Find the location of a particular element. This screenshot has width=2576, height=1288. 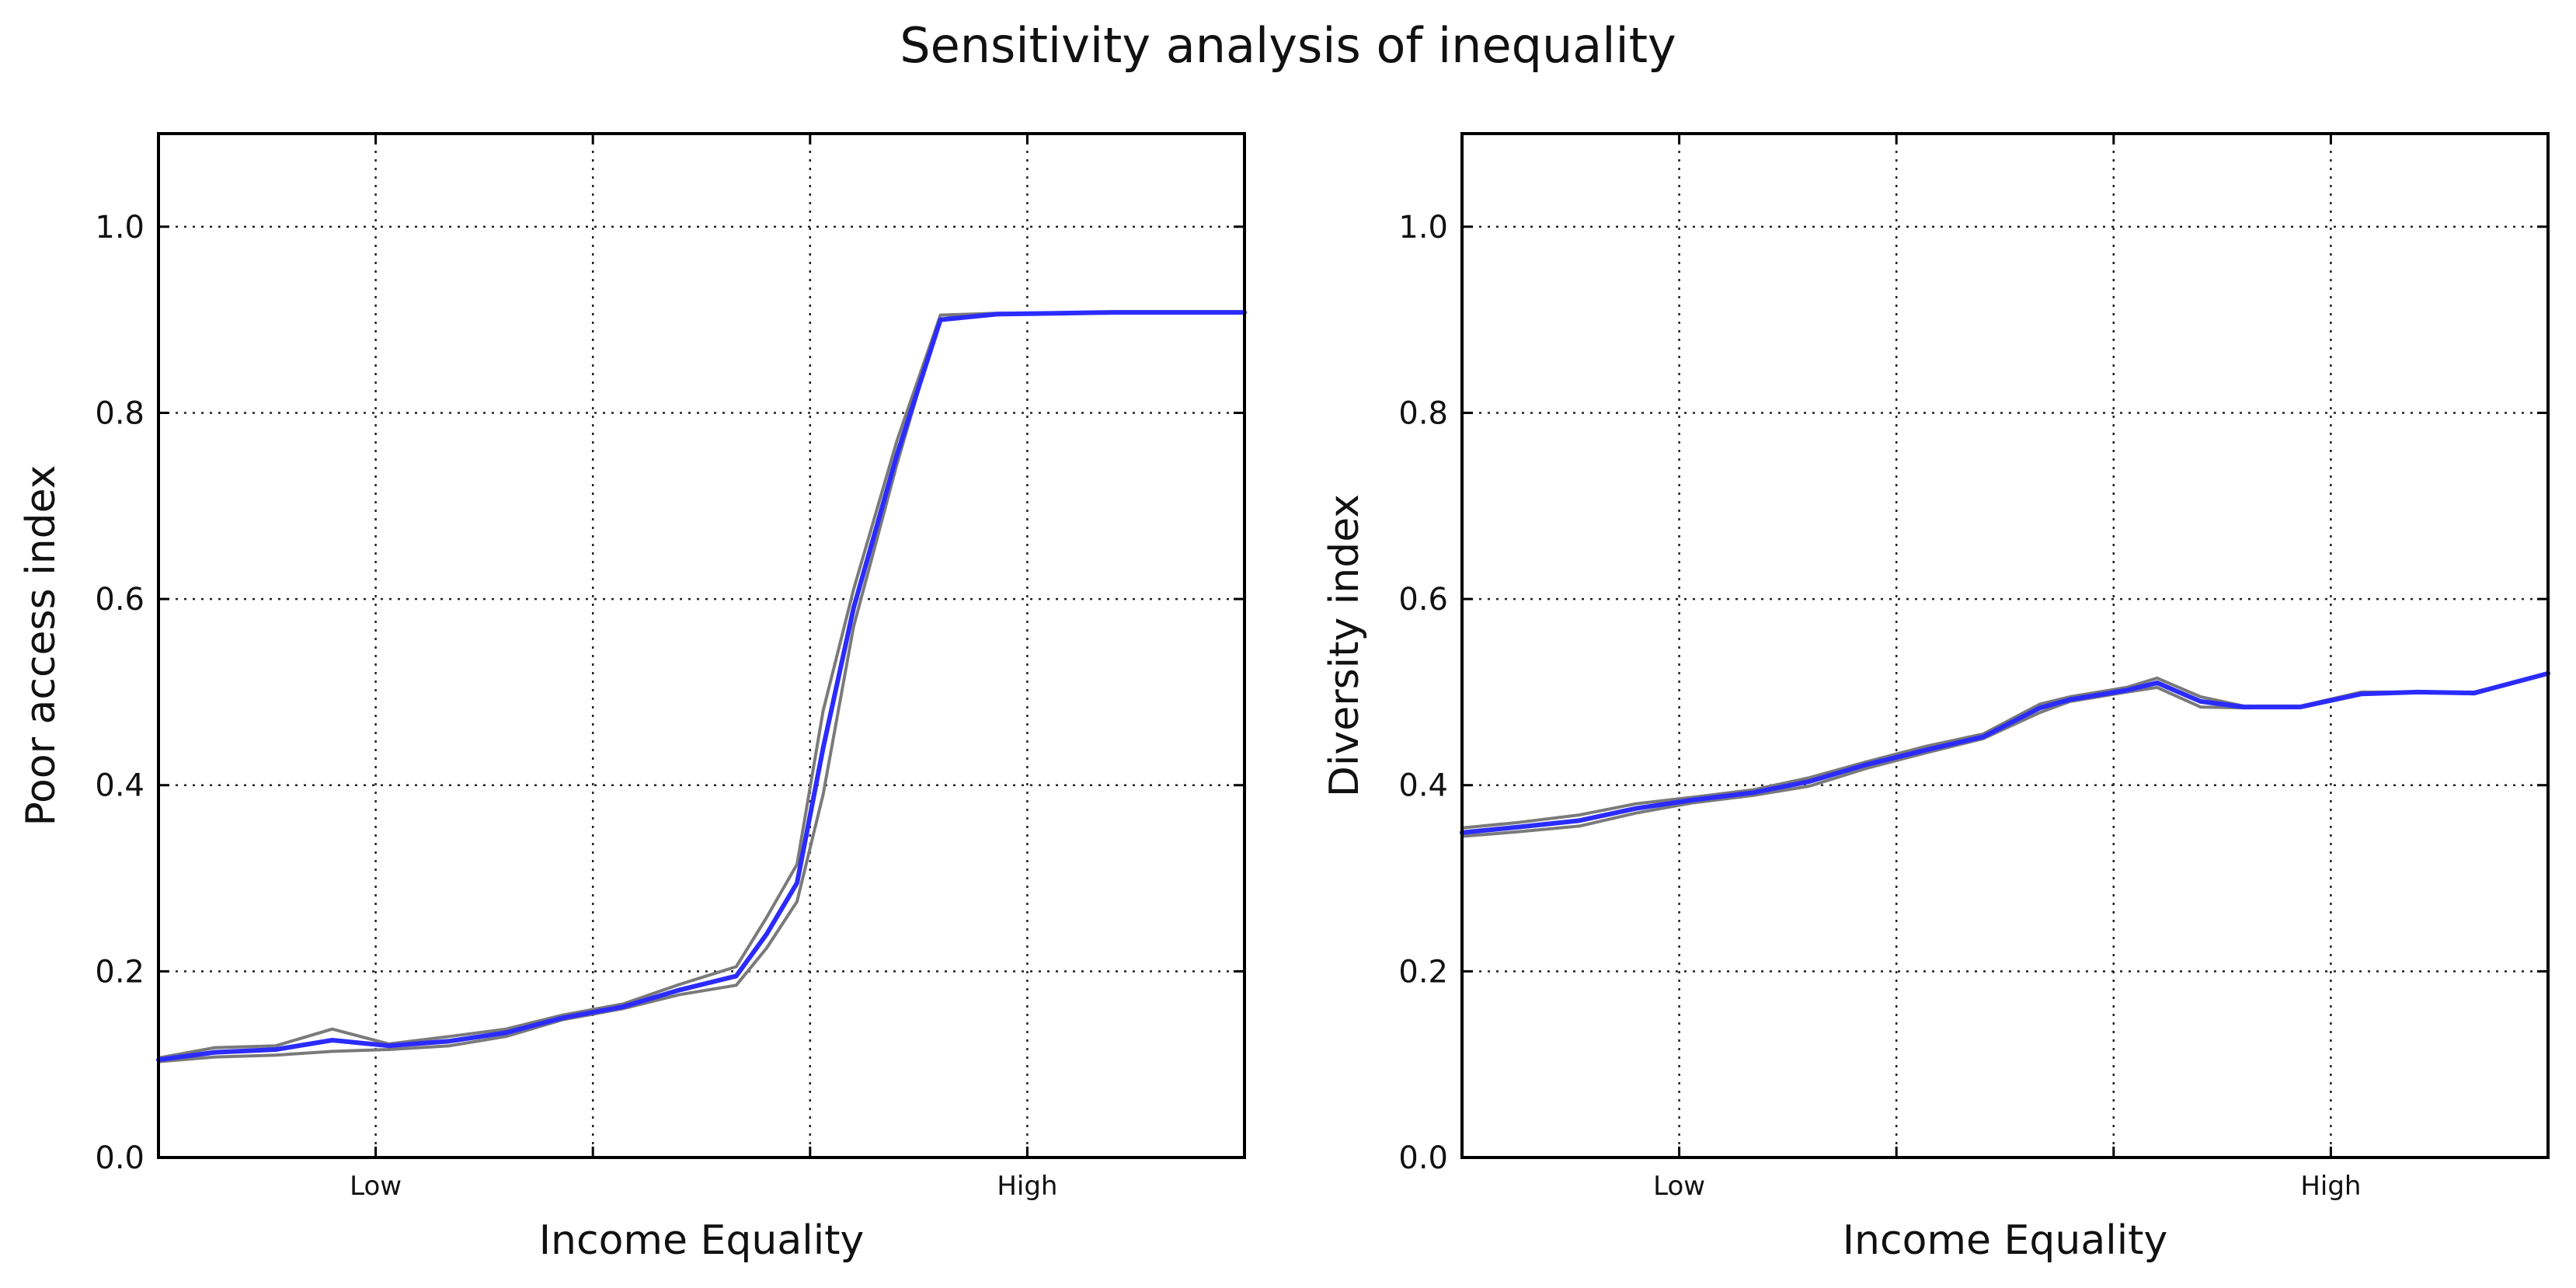

right-ytick-label-2: 0.4 is located at coordinates (1423, 786).